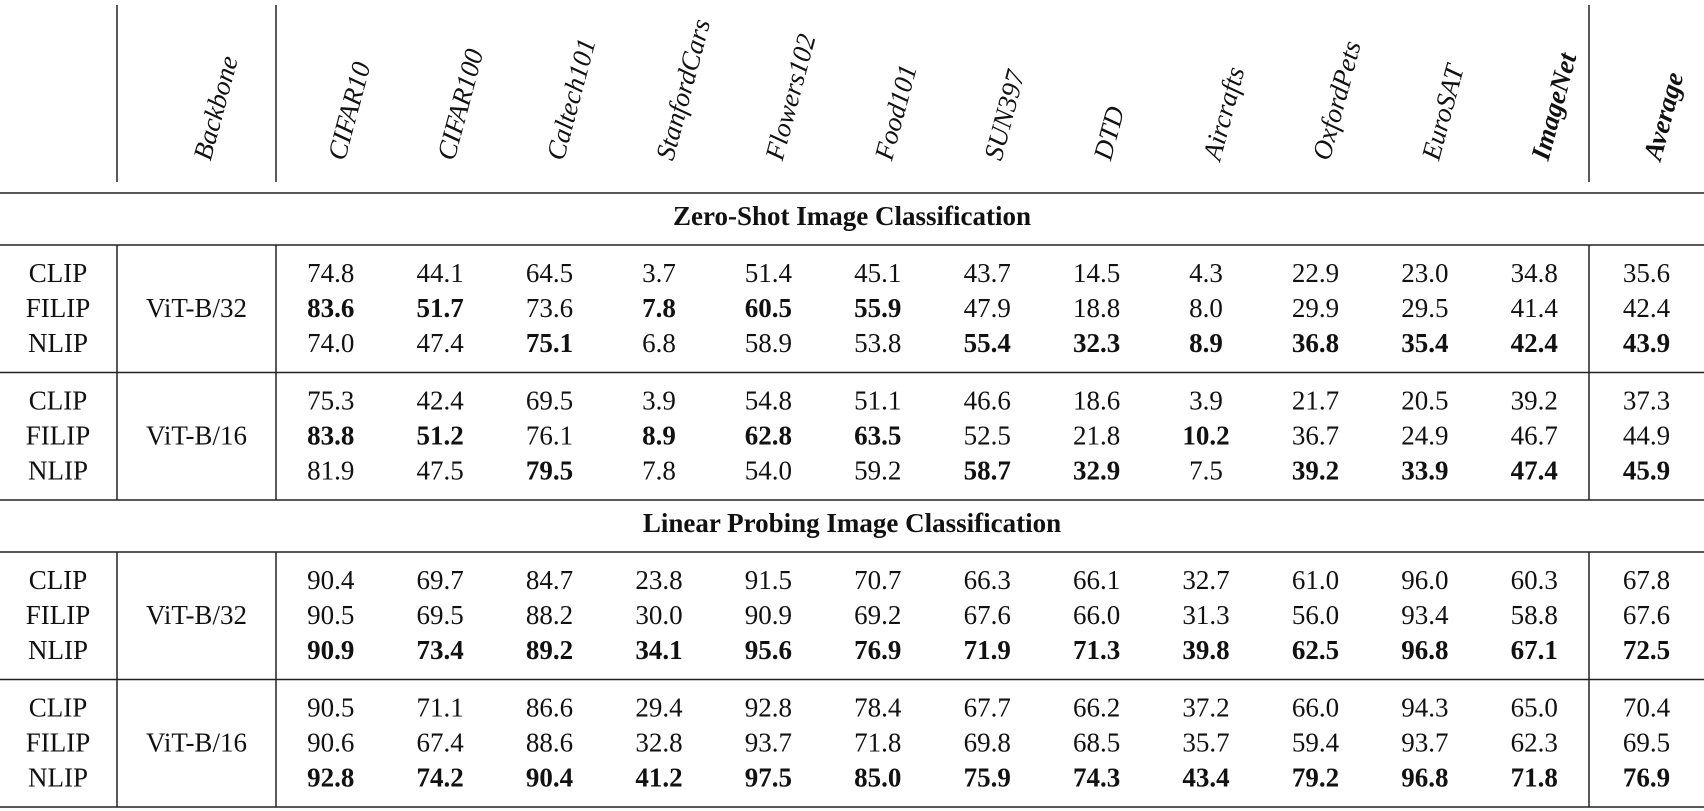  Describe the element at coordinates (769, 273) in the screenshot. I see `cell-value: 51.4` at that location.